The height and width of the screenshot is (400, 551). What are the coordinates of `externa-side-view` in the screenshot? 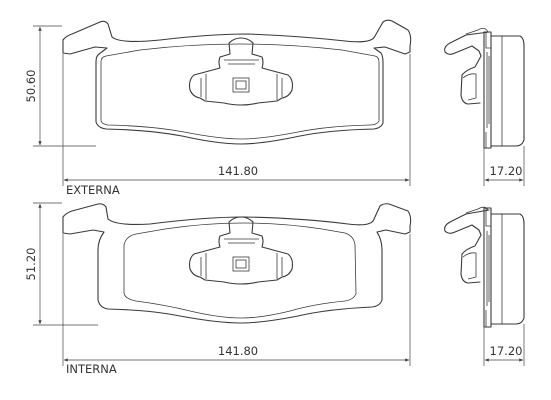 It's located at (484, 88).